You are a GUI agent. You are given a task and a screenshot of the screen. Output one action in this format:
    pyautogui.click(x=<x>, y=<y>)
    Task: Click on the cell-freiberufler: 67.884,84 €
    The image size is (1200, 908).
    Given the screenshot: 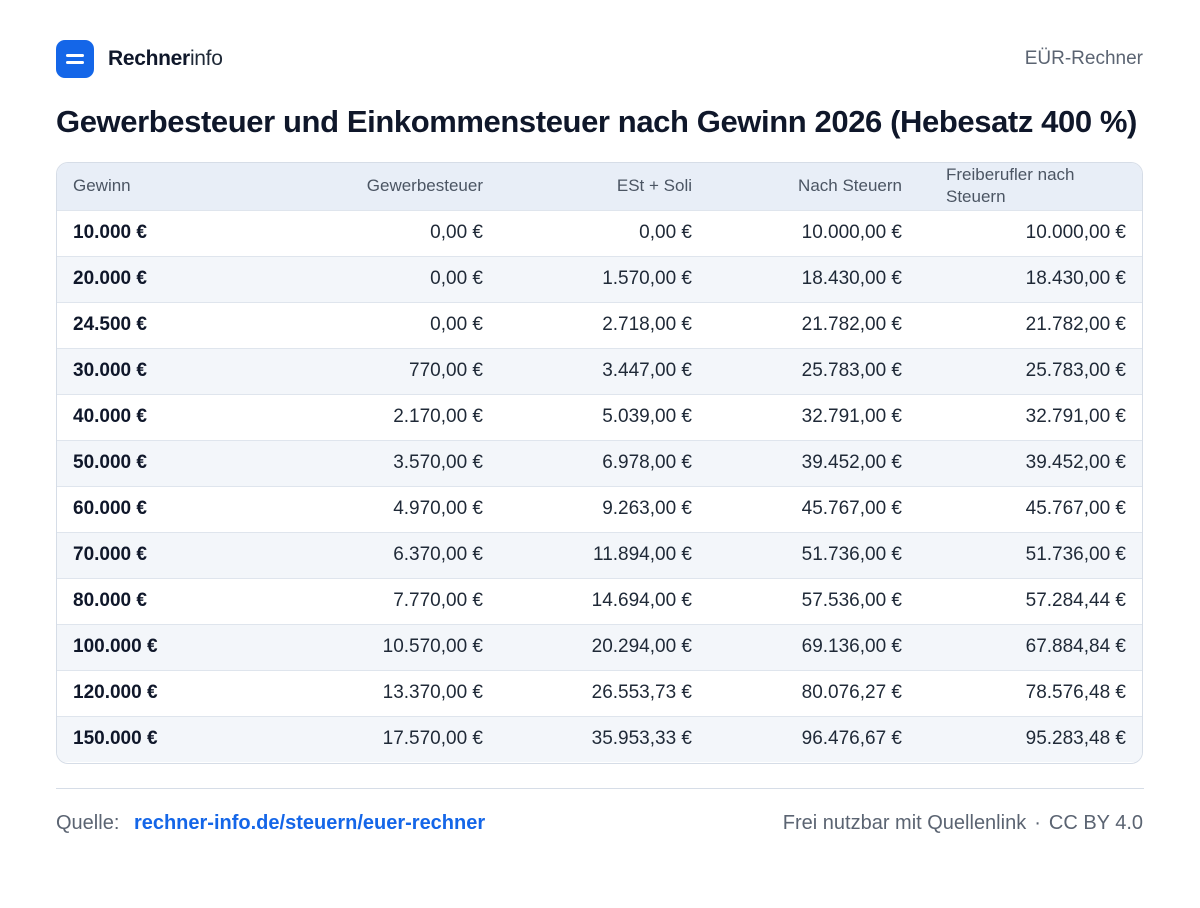 What is the action you would take?
    pyautogui.click(x=1075, y=646)
    